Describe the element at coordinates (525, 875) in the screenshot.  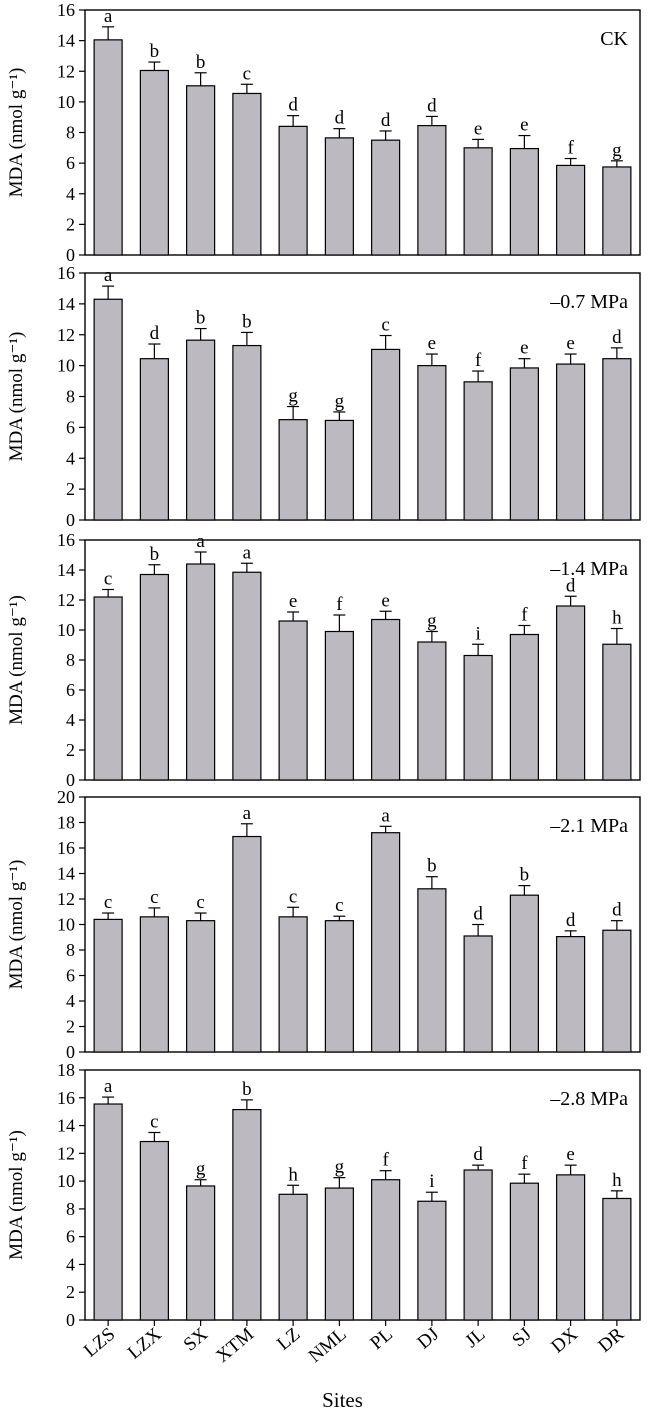
I see `significance-letter-3-9: b` at that location.